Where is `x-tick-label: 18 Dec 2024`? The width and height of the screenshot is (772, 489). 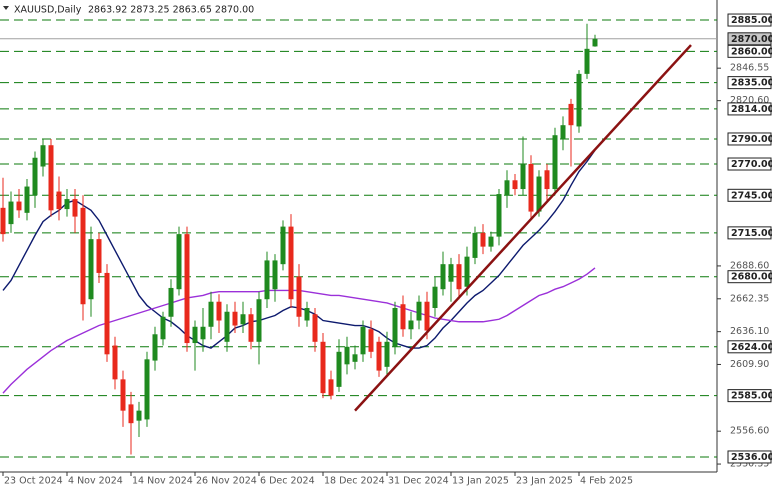 x-tick-label: 18 Dec 2024 is located at coordinates (354, 481).